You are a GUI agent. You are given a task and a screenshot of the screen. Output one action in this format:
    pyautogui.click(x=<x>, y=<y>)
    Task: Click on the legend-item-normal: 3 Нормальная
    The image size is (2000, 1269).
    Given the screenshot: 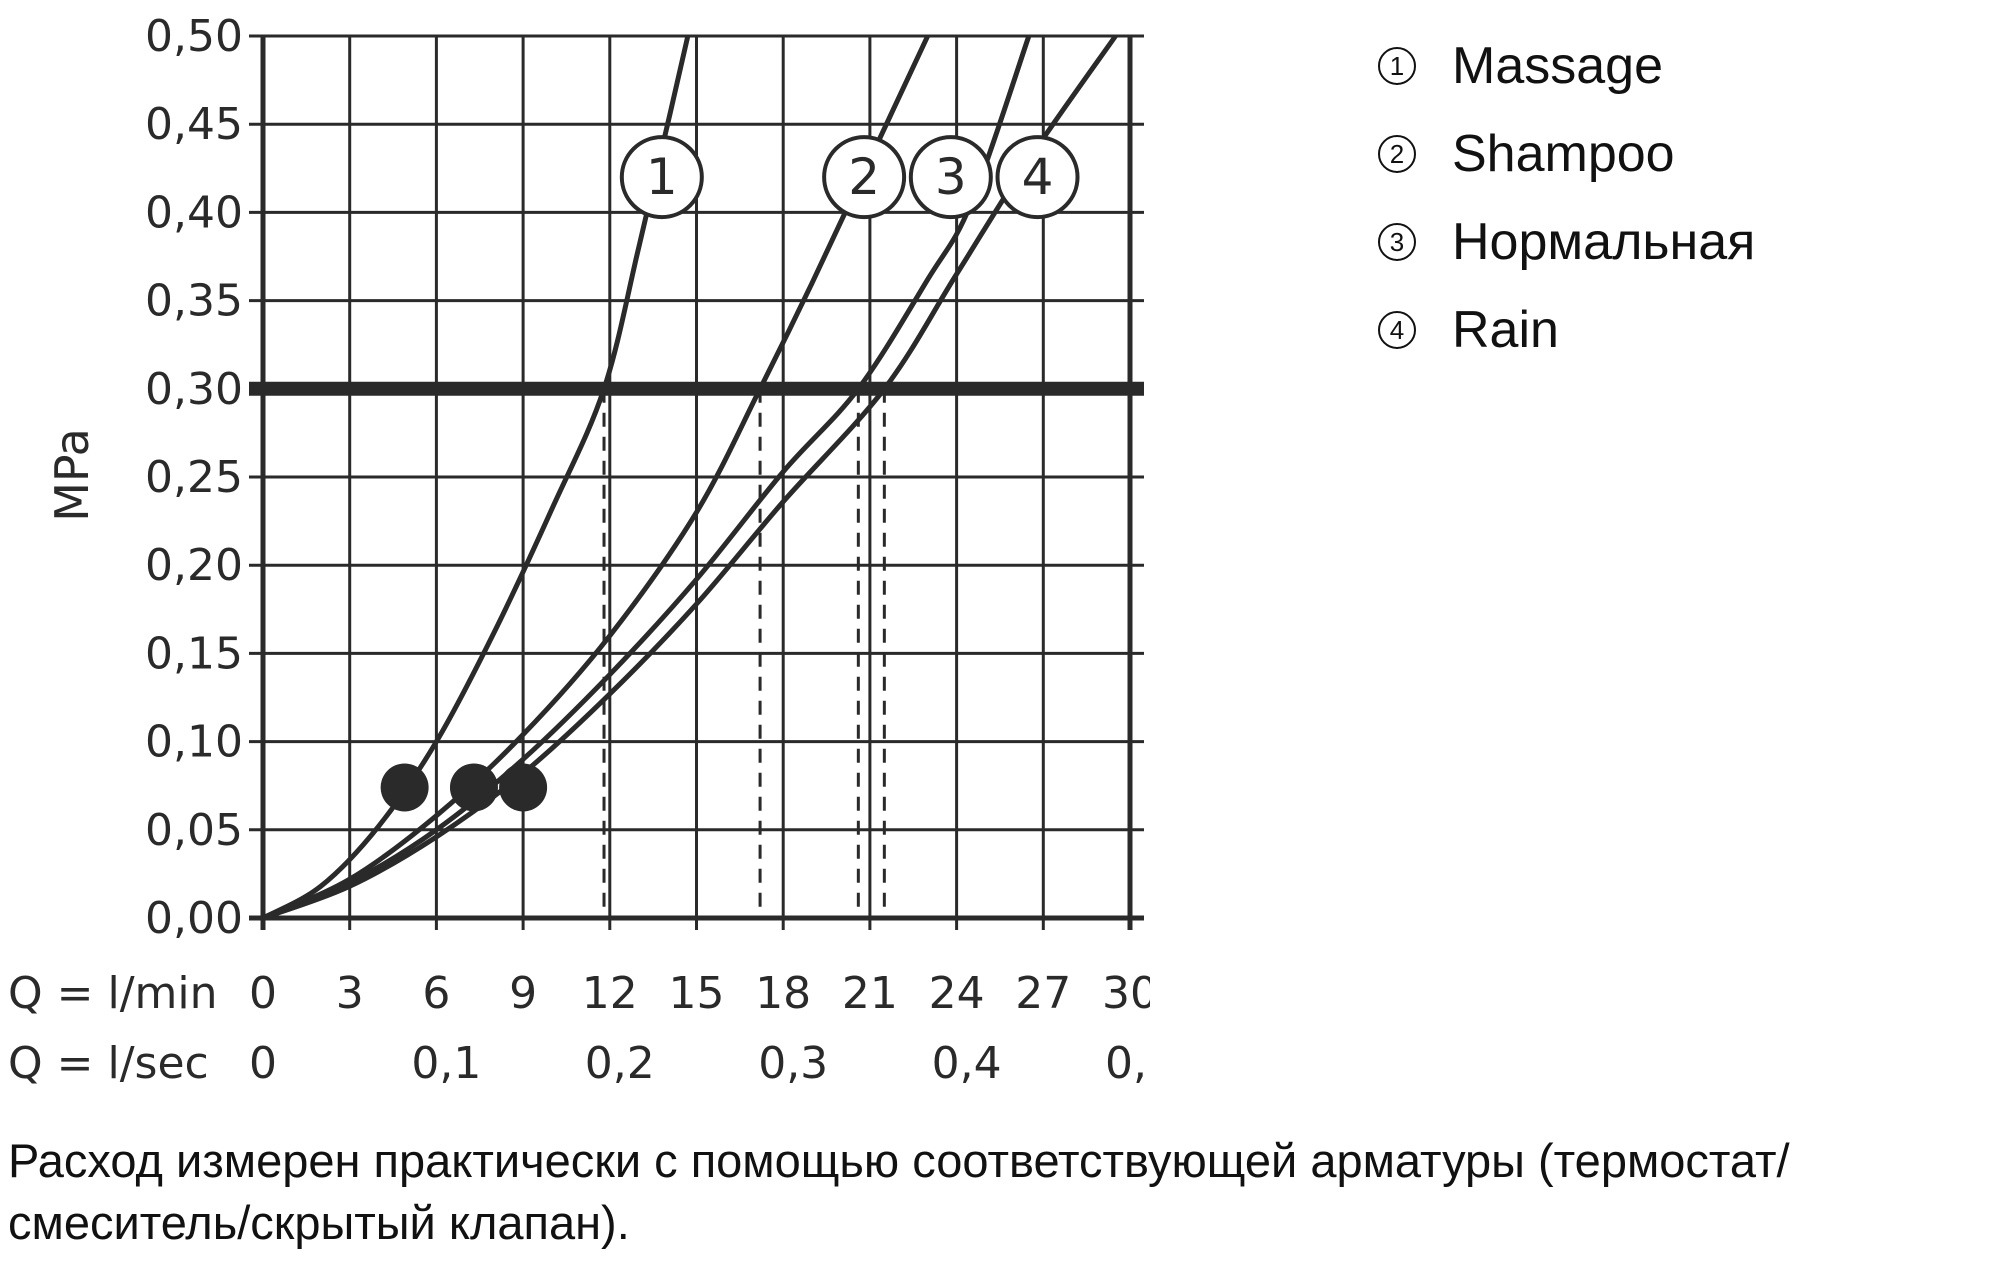 What is the action you would take?
    pyautogui.click(x=1566, y=242)
    